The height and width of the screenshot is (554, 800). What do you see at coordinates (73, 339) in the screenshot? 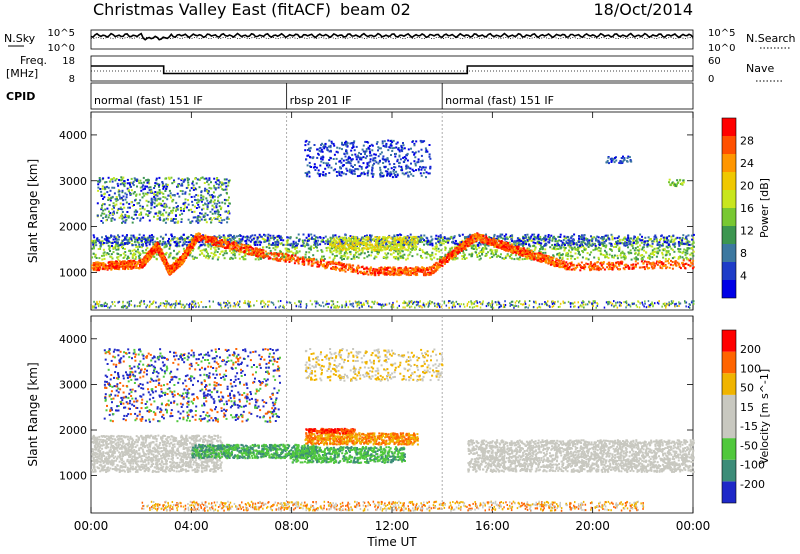
I see `vel-ytick-label: 4000` at bounding box center [73, 339].